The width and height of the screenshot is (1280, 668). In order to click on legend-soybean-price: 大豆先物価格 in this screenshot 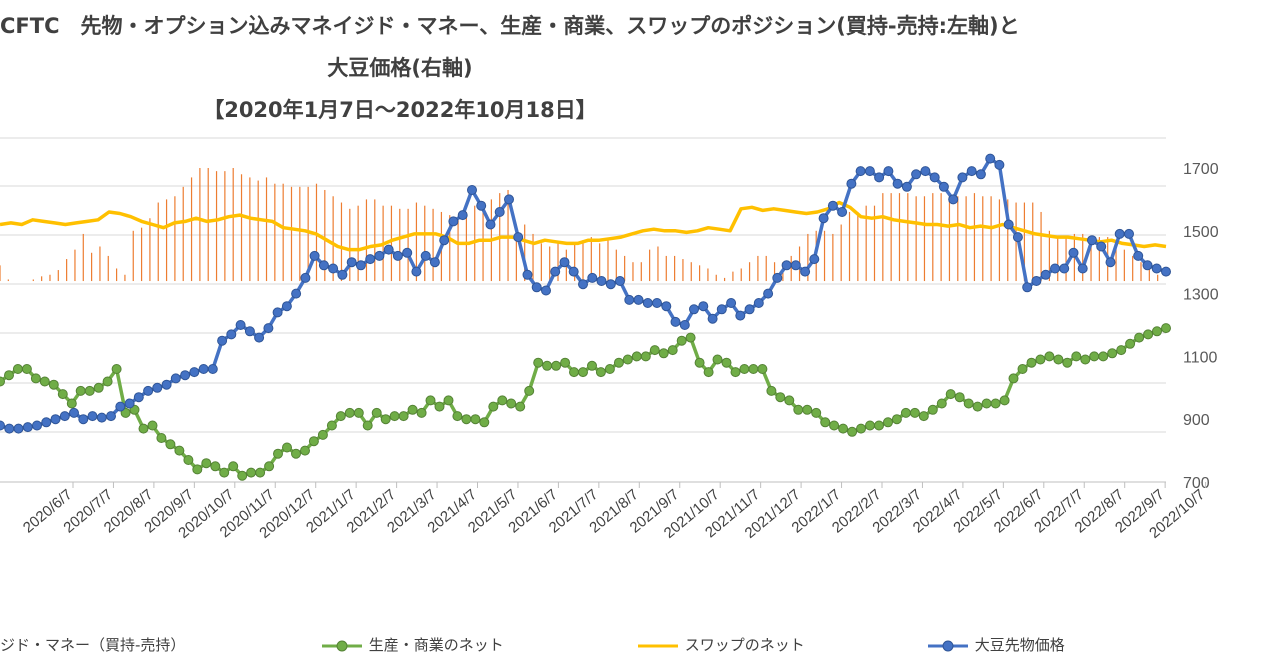, I will do `click(996, 644)`.